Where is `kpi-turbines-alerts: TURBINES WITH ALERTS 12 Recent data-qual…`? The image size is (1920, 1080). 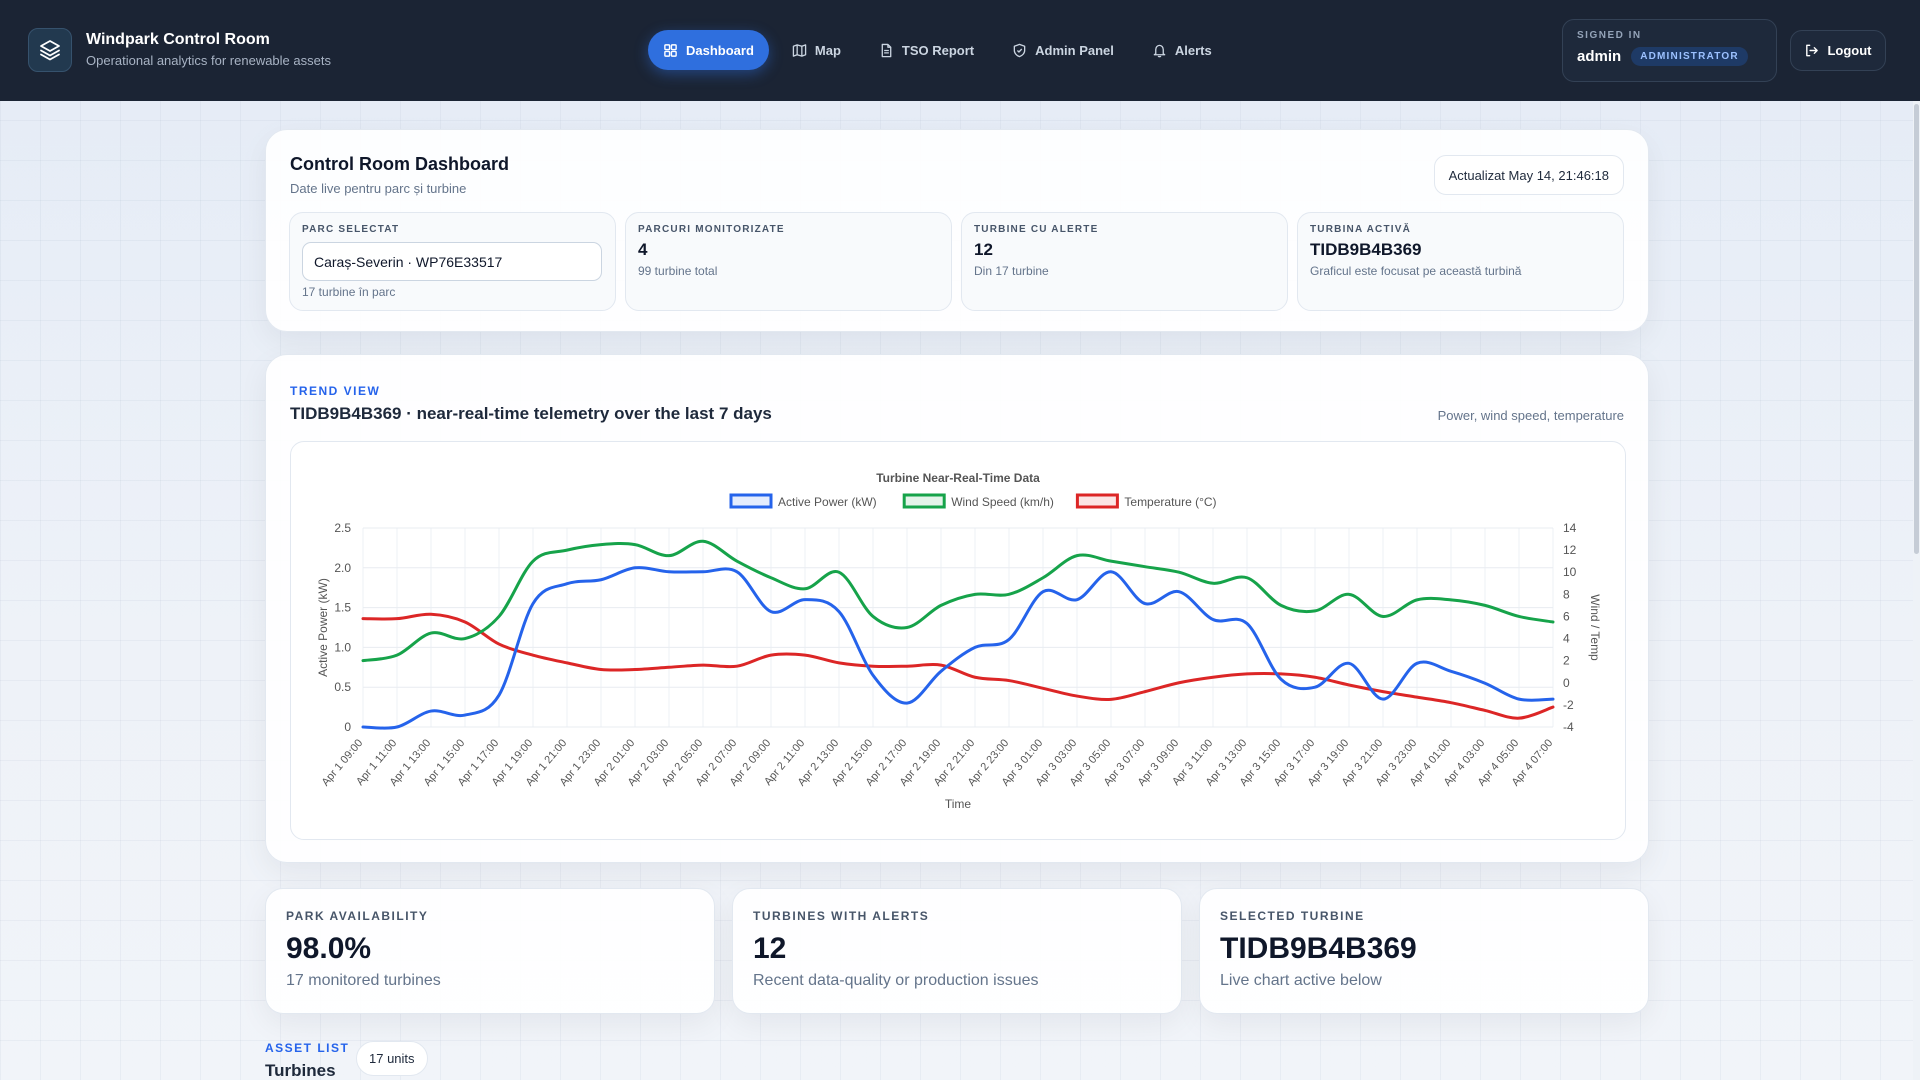
kpi-turbines-alerts: TURBINES WITH ALERTS 12 Recent data-qual… is located at coordinates (957, 951).